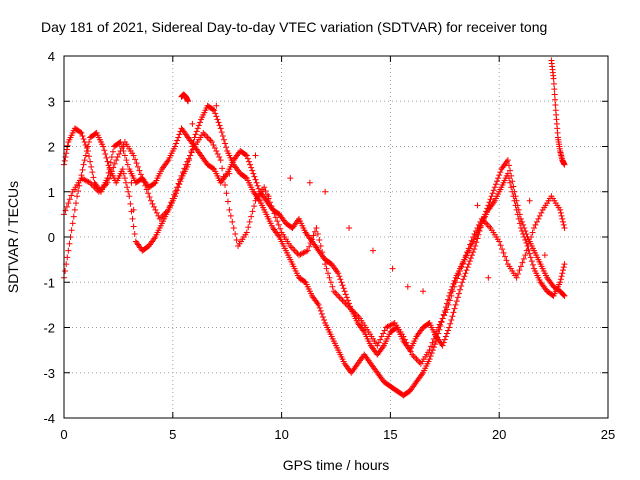 Image resolution: width=640 pixels, height=480 pixels. Describe the element at coordinates (51, 56) in the screenshot. I see `y-tick-label: 4` at that location.